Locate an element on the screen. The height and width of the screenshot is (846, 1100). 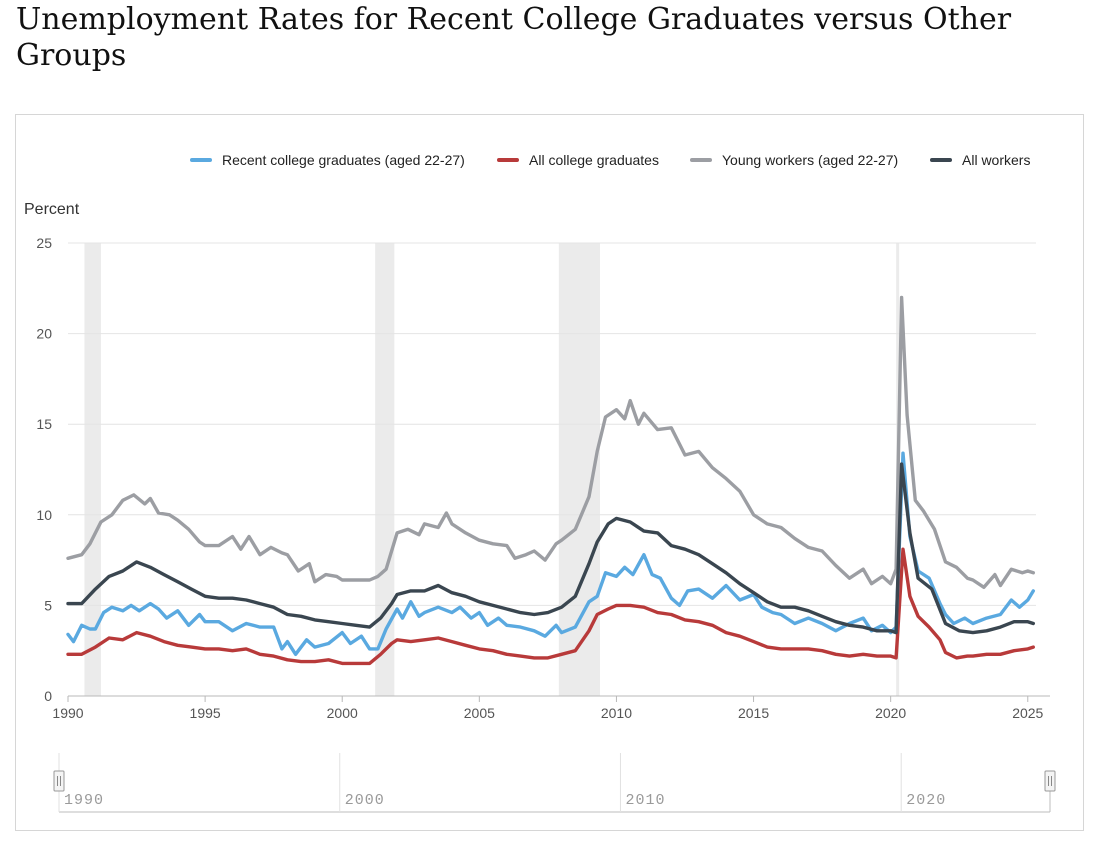
x-tick-label: 2005 is located at coordinates (479, 713).